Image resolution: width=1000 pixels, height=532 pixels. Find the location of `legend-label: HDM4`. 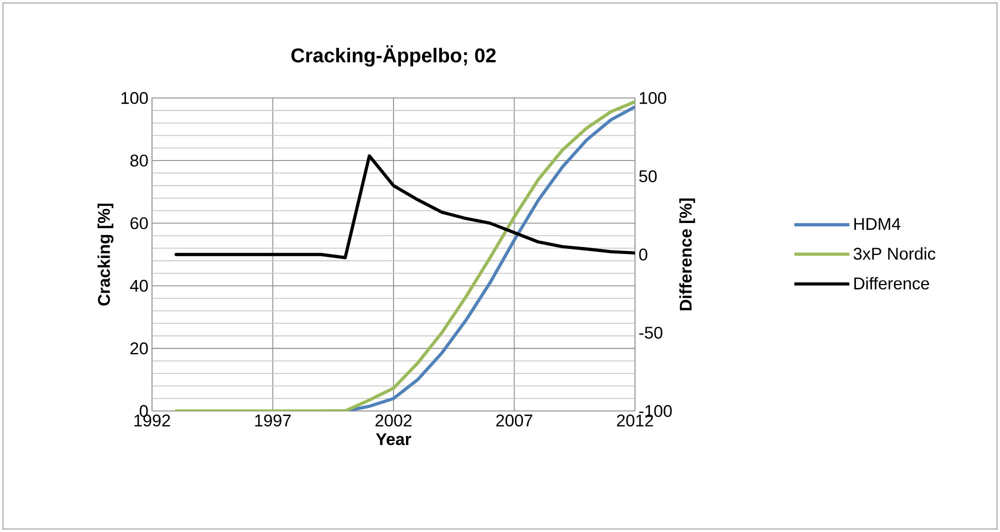

legend-label: HDM4 is located at coordinates (877, 224).